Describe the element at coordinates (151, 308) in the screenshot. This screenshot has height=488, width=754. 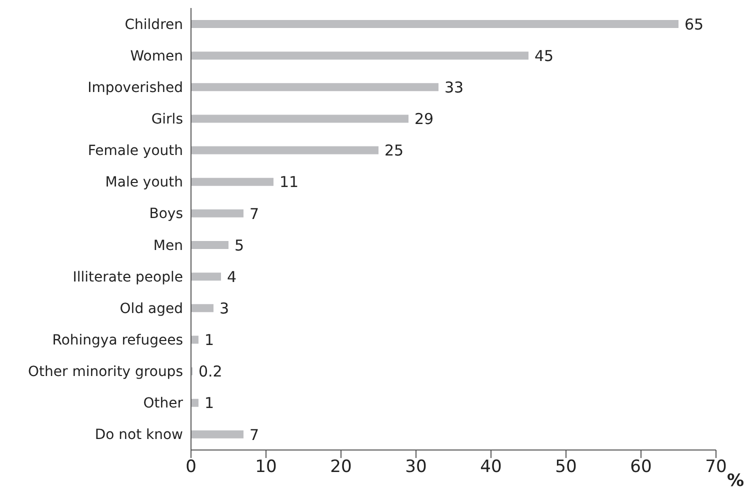
I see `y-tick-label: Old aged` at that location.